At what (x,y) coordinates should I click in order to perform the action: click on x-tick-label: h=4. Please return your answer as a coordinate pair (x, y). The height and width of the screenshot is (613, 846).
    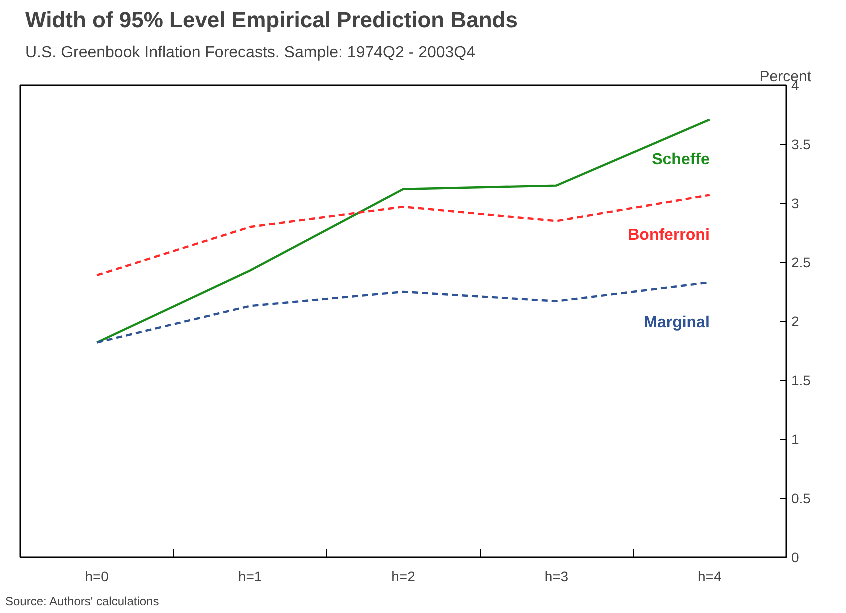
    Looking at the image, I should click on (710, 576).